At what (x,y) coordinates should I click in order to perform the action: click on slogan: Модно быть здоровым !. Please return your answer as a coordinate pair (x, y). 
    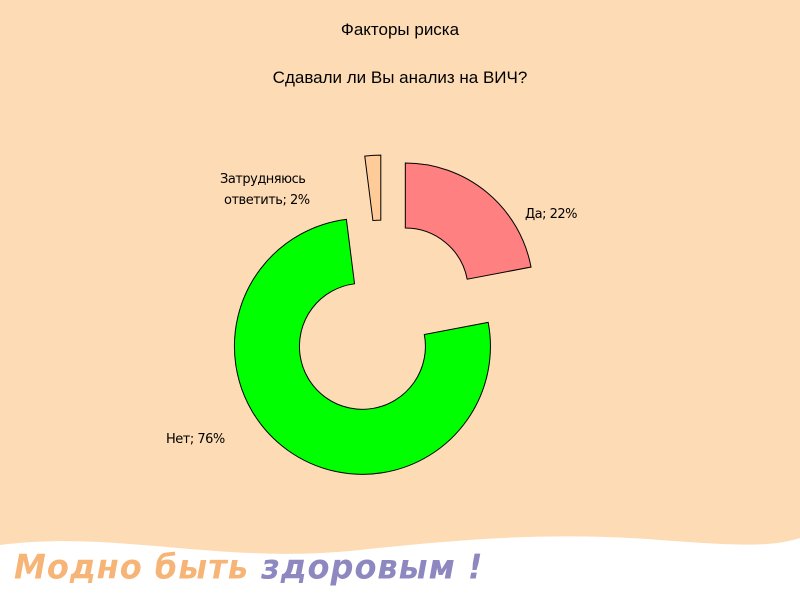
    Looking at the image, I should click on (249, 567).